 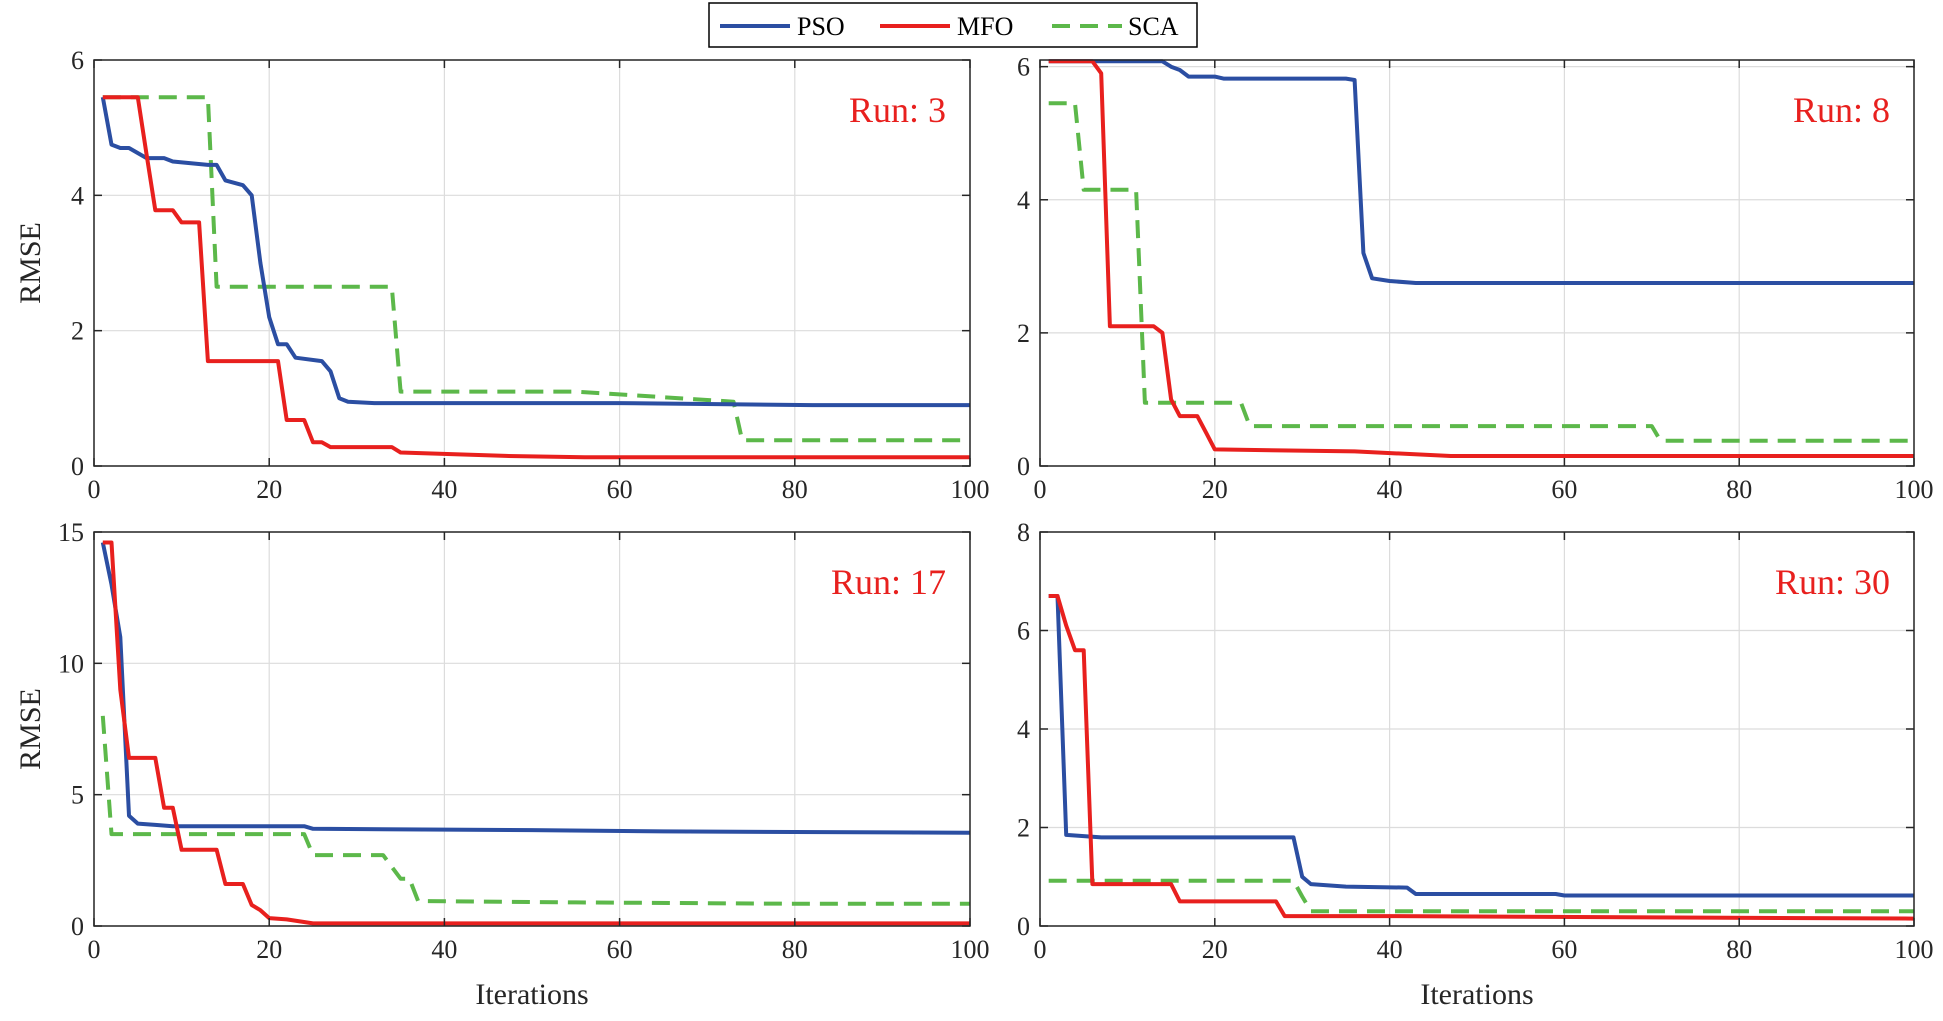 I want to click on run-annotation: Run: 3, so click(x=897, y=110).